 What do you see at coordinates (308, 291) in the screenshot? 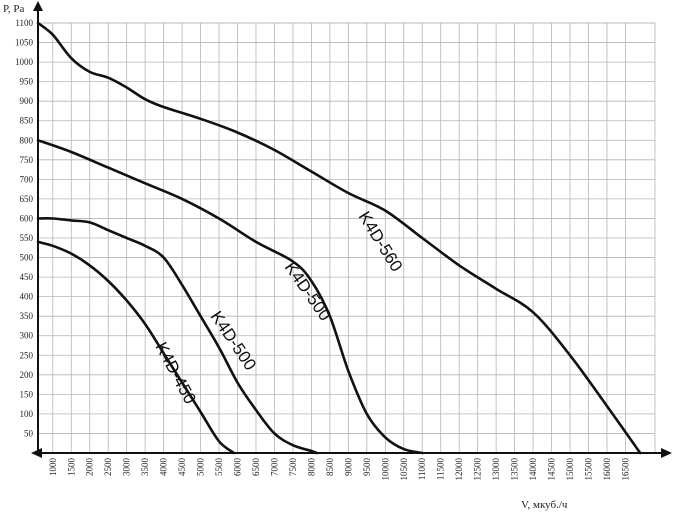
I see `series-label-k4d-500-large: K4D-500` at bounding box center [308, 291].